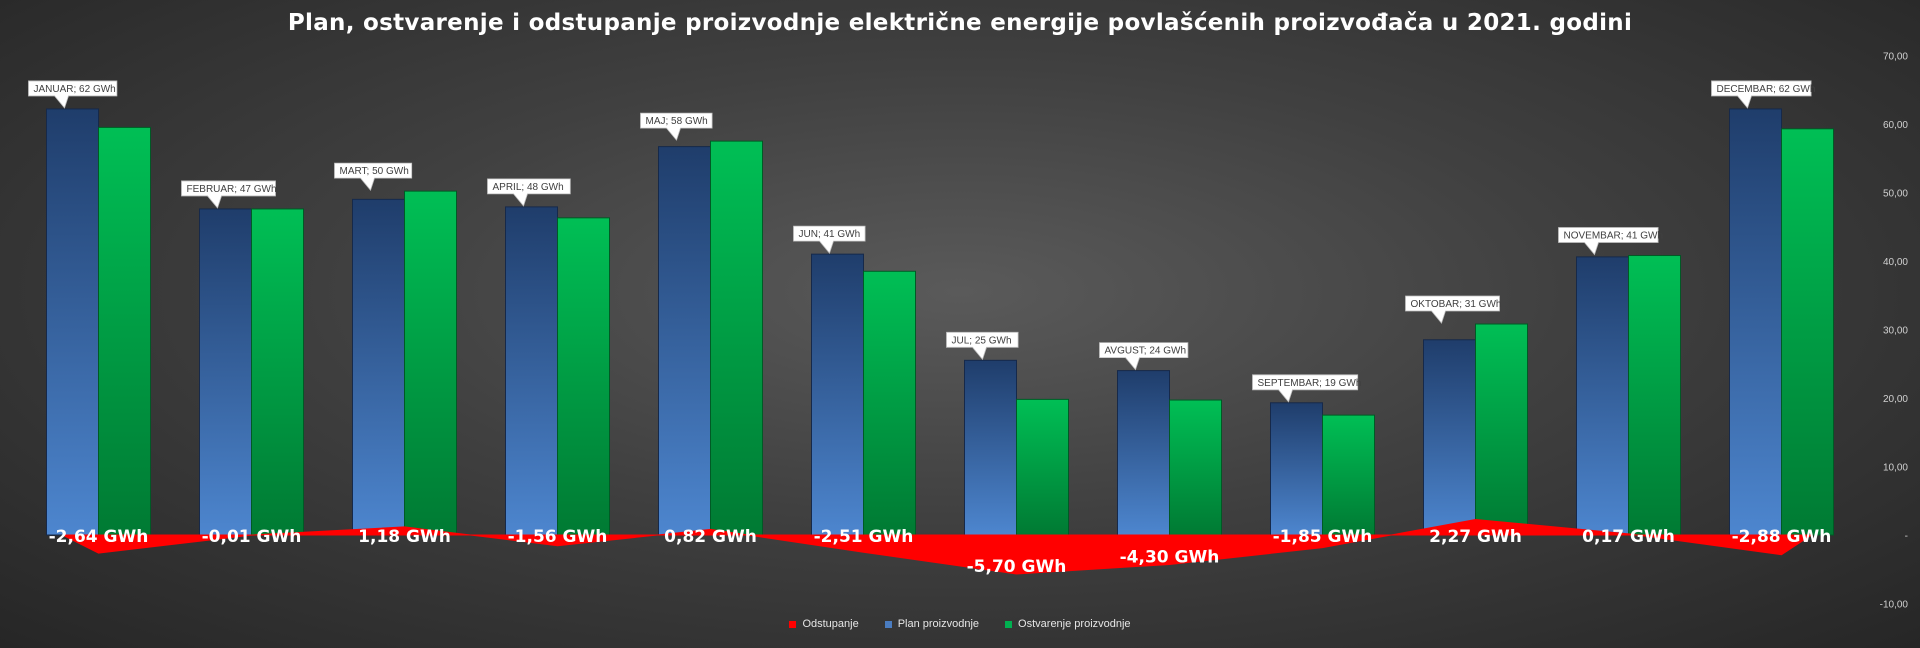 The width and height of the screenshot is (1920, 648). What do you see at coordinates (1613, 236) in the screenshot?
I see `bar-callout-label: NOVEMBAR; 41 GWh` at bounding box center [1613, 236].